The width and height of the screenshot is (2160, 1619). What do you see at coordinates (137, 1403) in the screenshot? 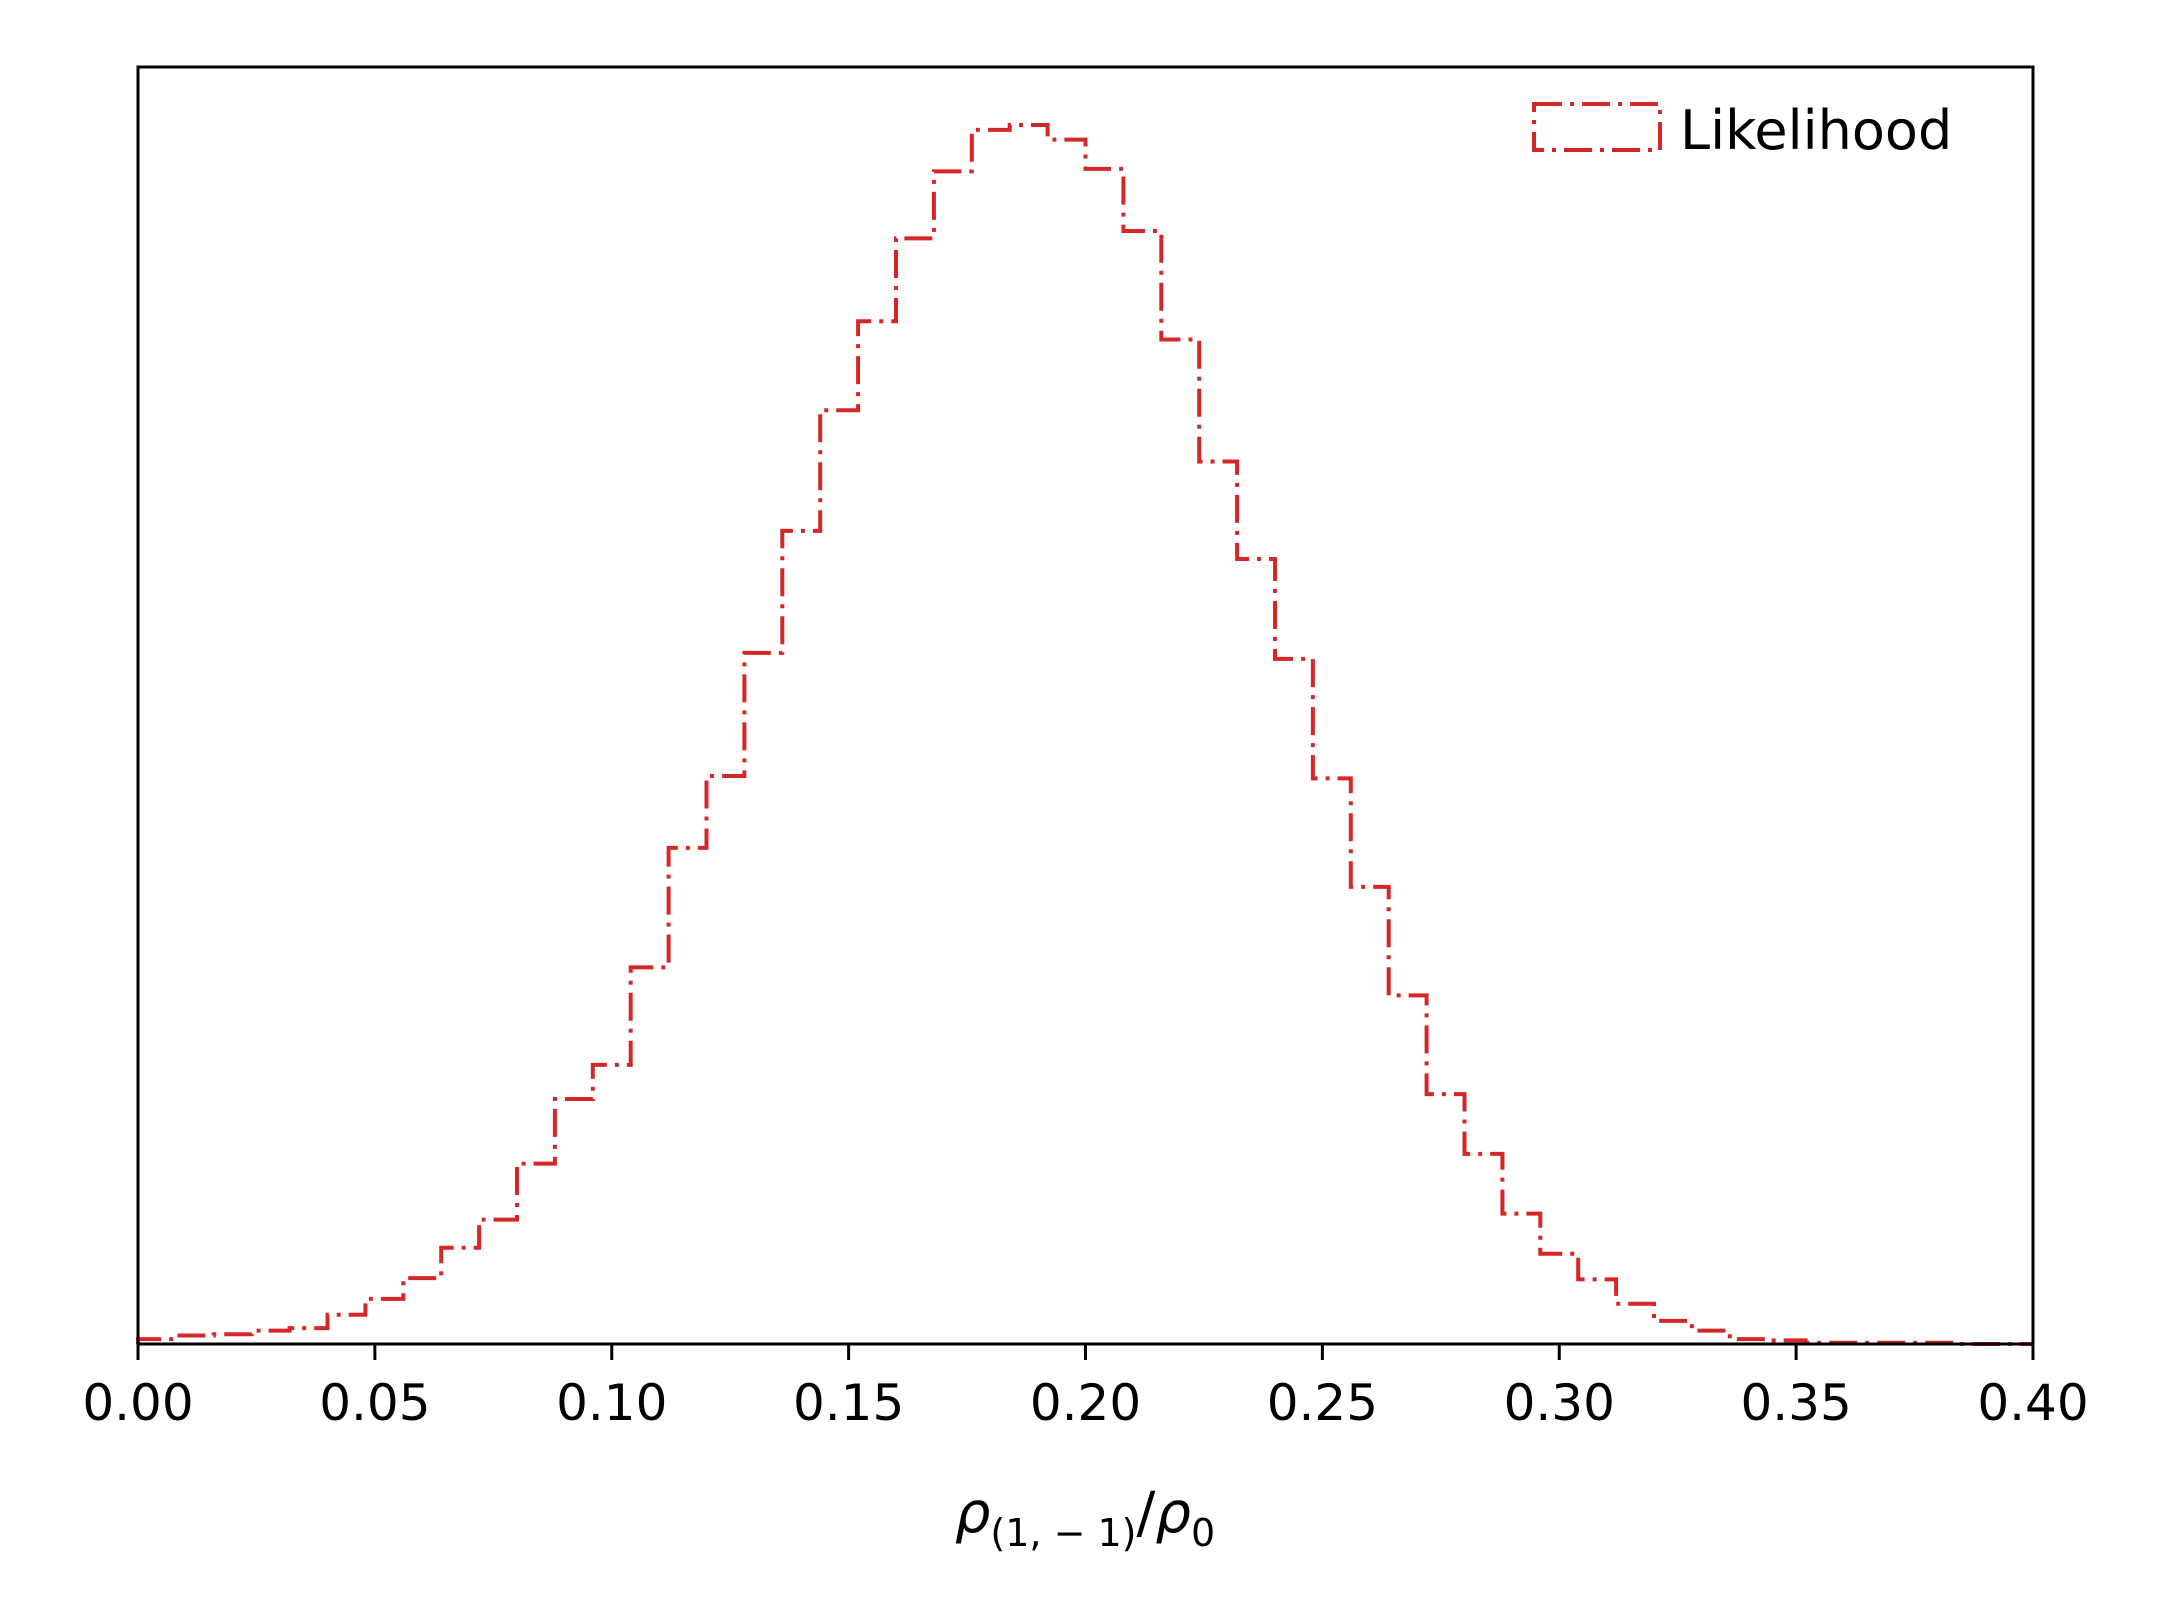
I see `x-tick-label: 0.00` at bounding box center [137, 1403].